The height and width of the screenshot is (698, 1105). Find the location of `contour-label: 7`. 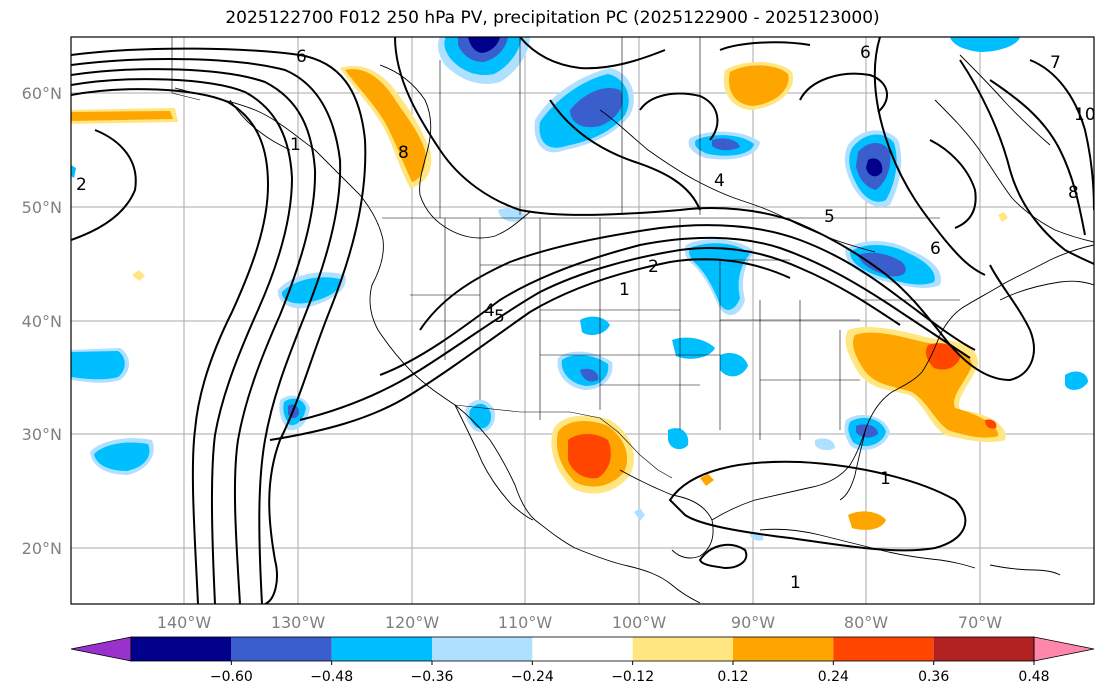

contour-label: 7 is located at coordinates (1055, 63).